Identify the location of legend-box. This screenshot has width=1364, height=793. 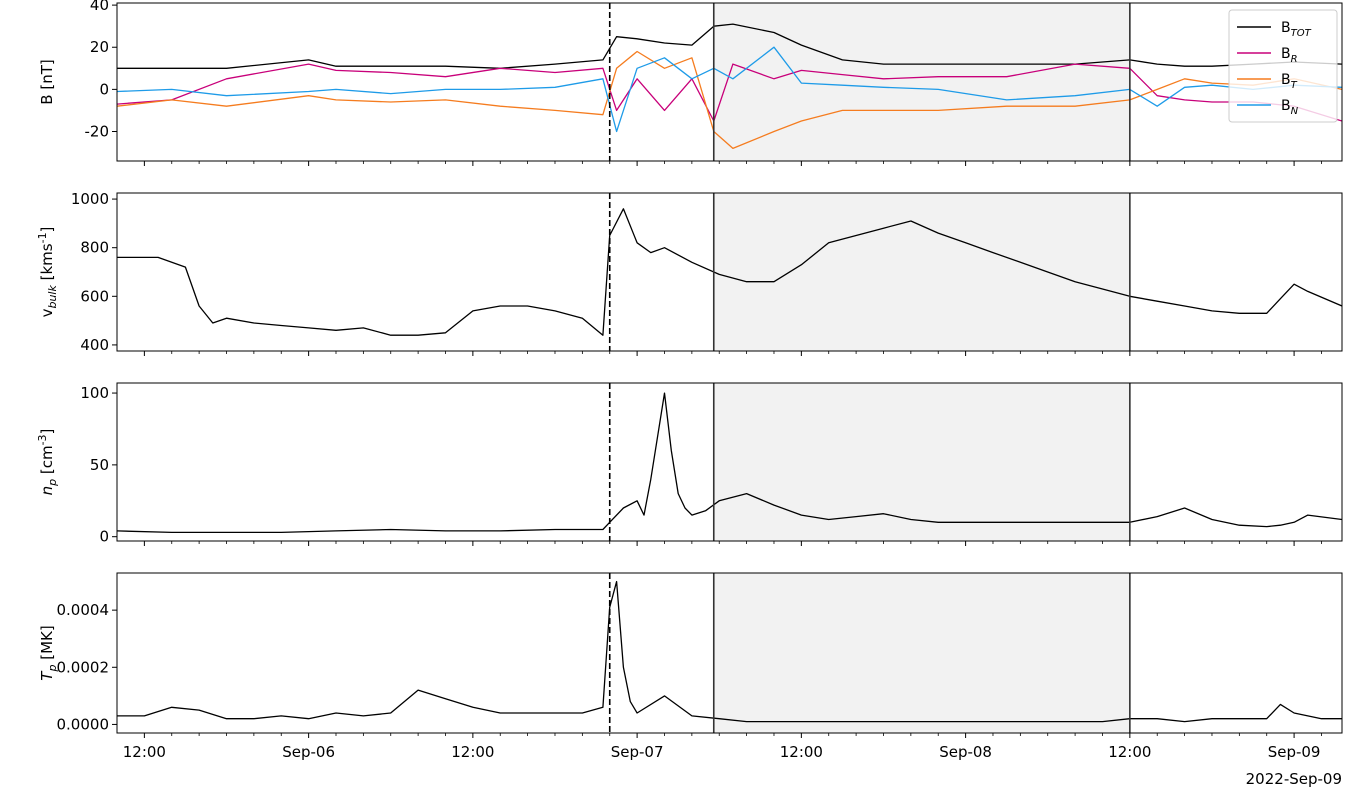
(1283, 66).